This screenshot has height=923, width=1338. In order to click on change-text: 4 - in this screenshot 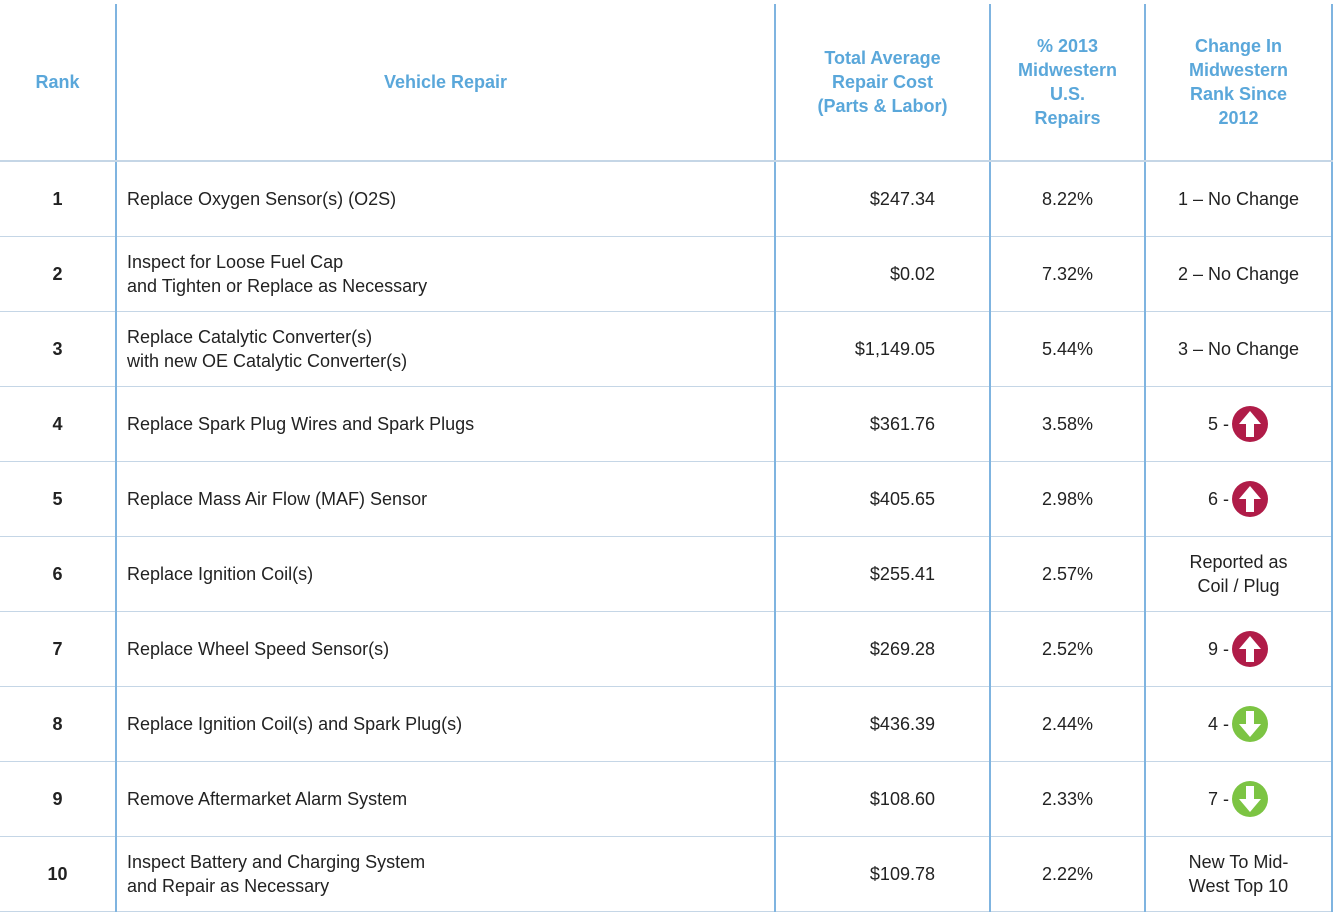, I will do `click(1218, 724)`.